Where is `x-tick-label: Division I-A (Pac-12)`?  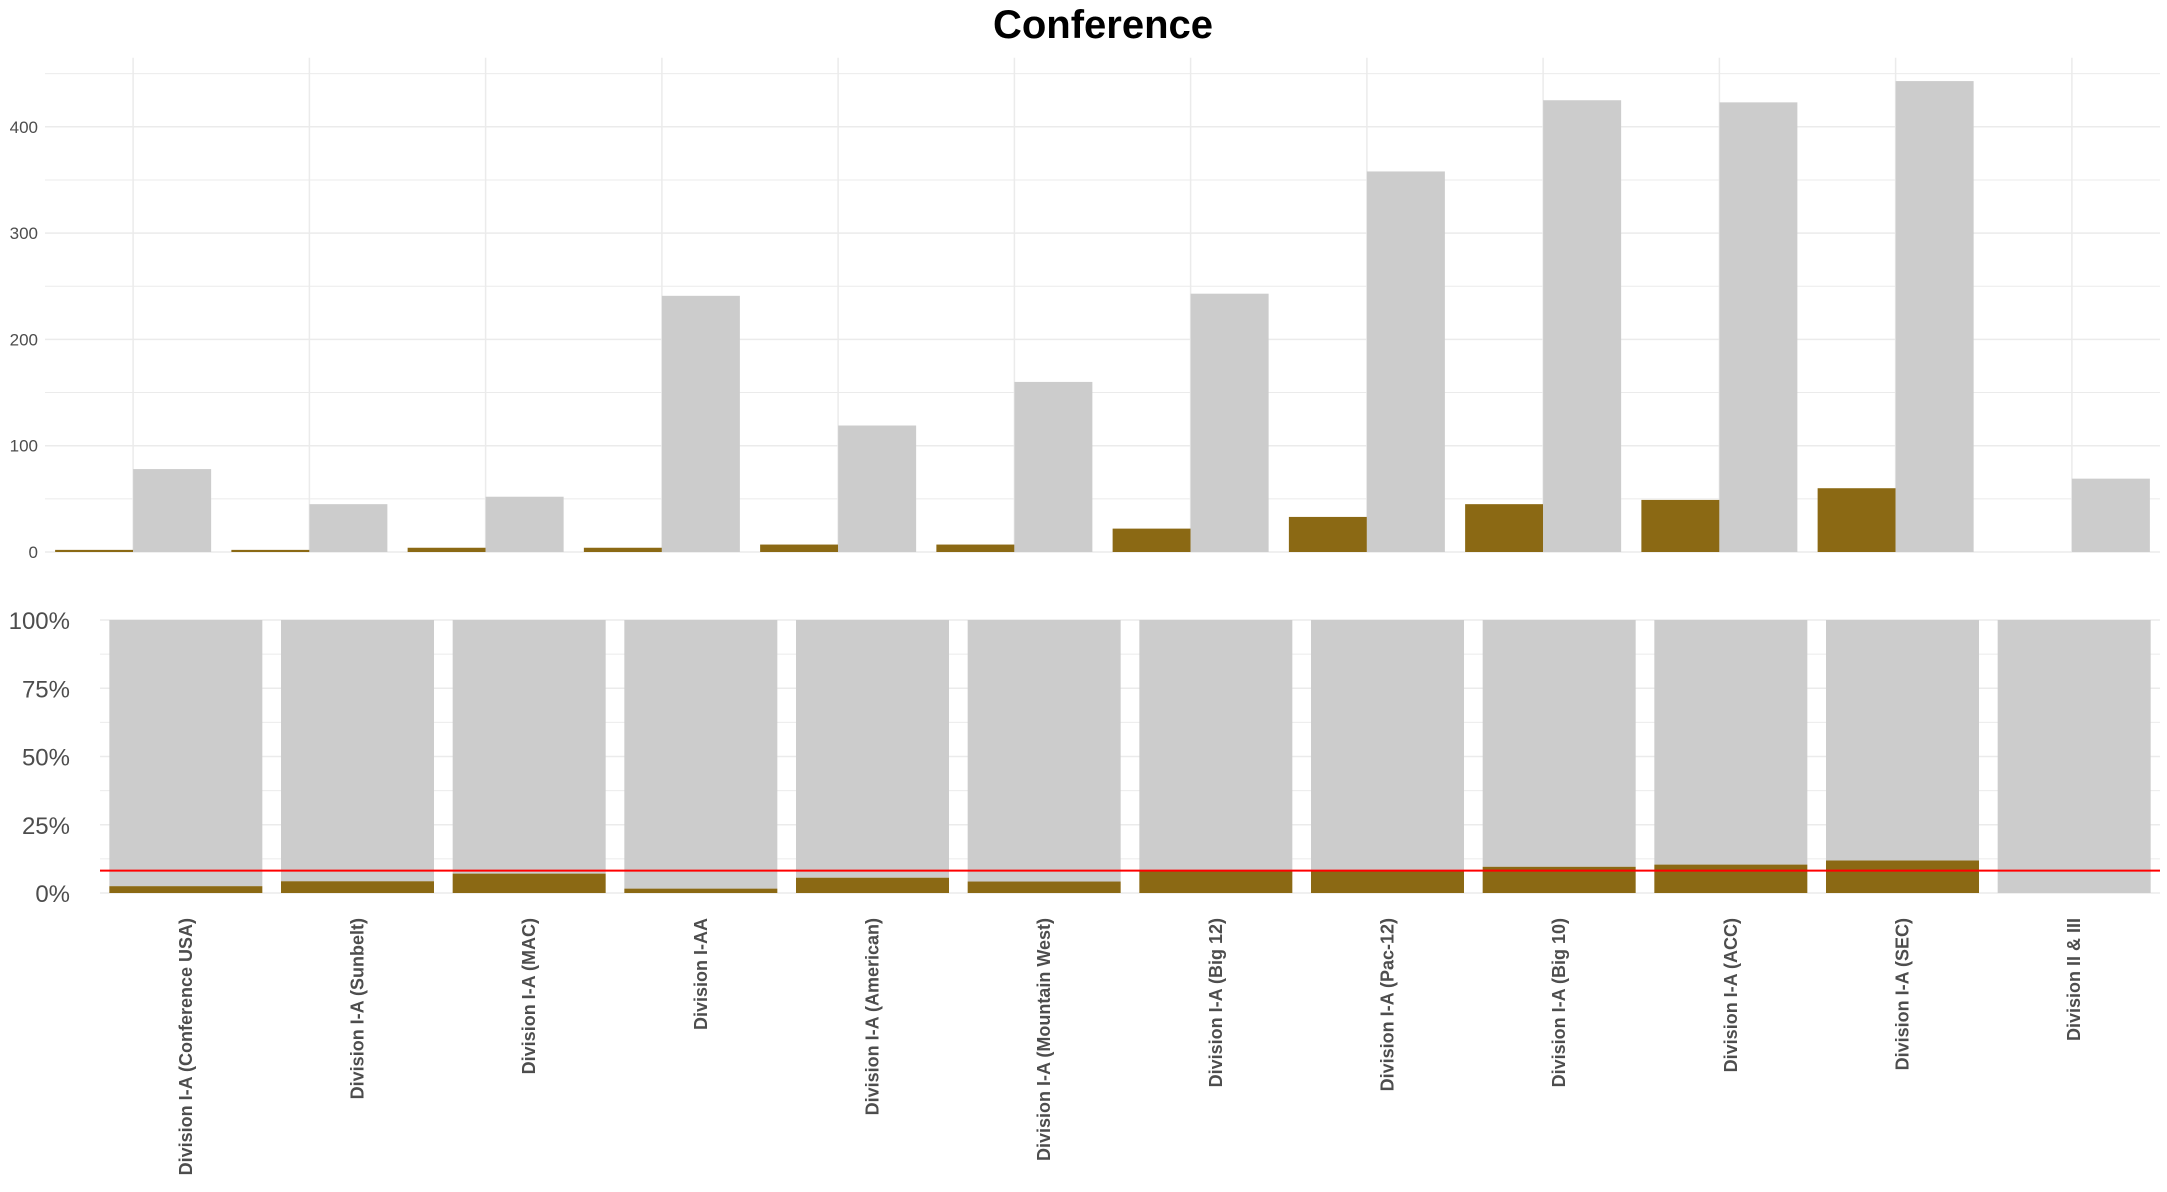 x-tick-label: Division I-A (Pac-12) is located at coordinates (1388, 1004).